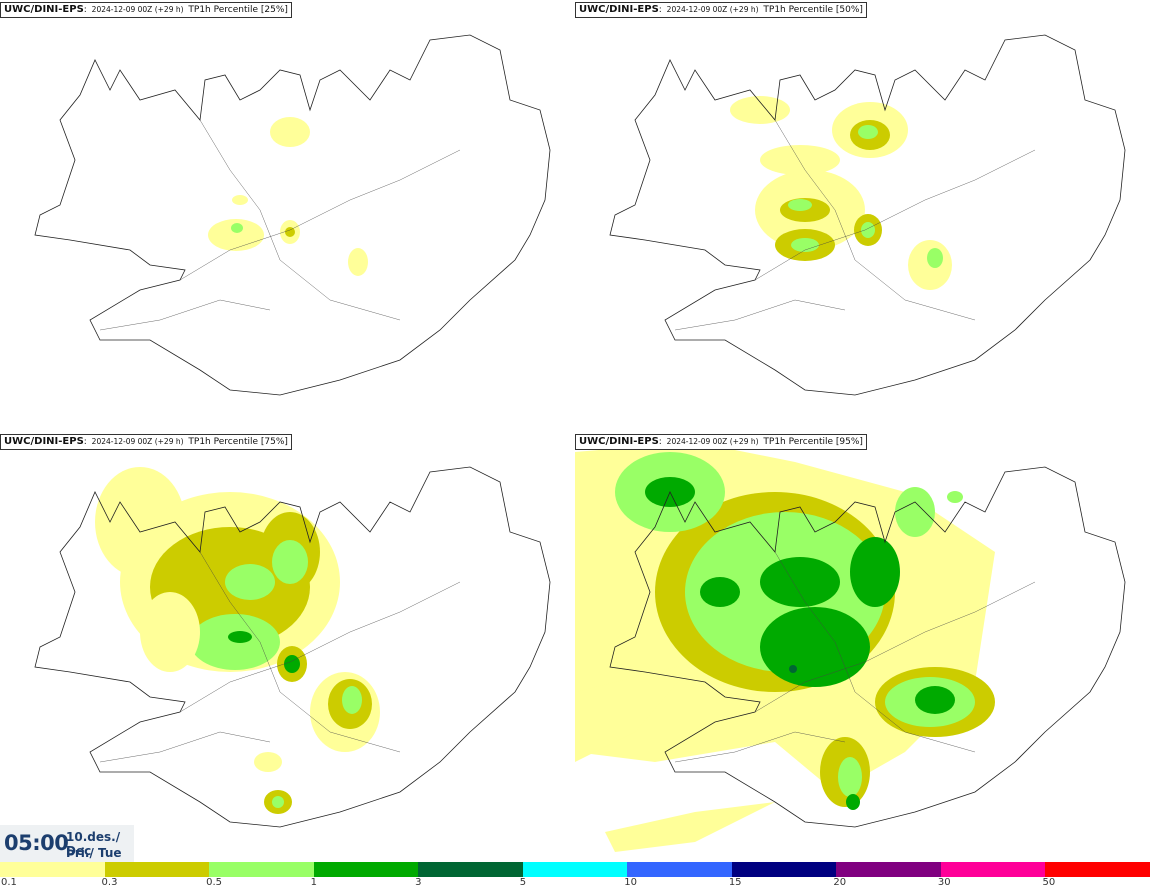 The image size is (1150, 891). I want to click on scale-tick-label: 0.5, so click(214, 882).